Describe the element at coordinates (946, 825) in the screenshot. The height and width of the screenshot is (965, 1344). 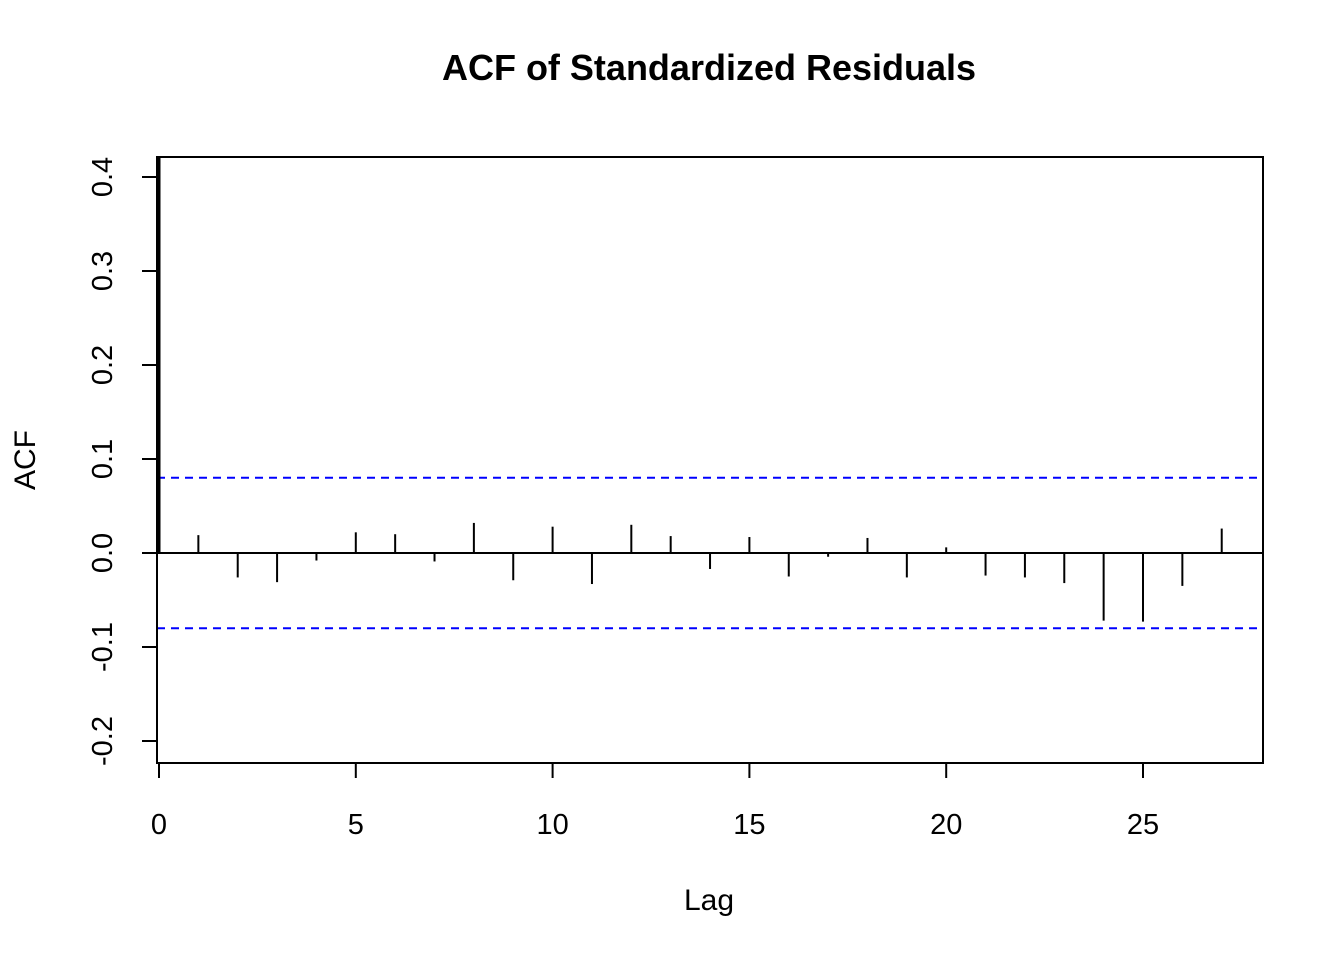
I see `x-tick-label: 20` at that location.